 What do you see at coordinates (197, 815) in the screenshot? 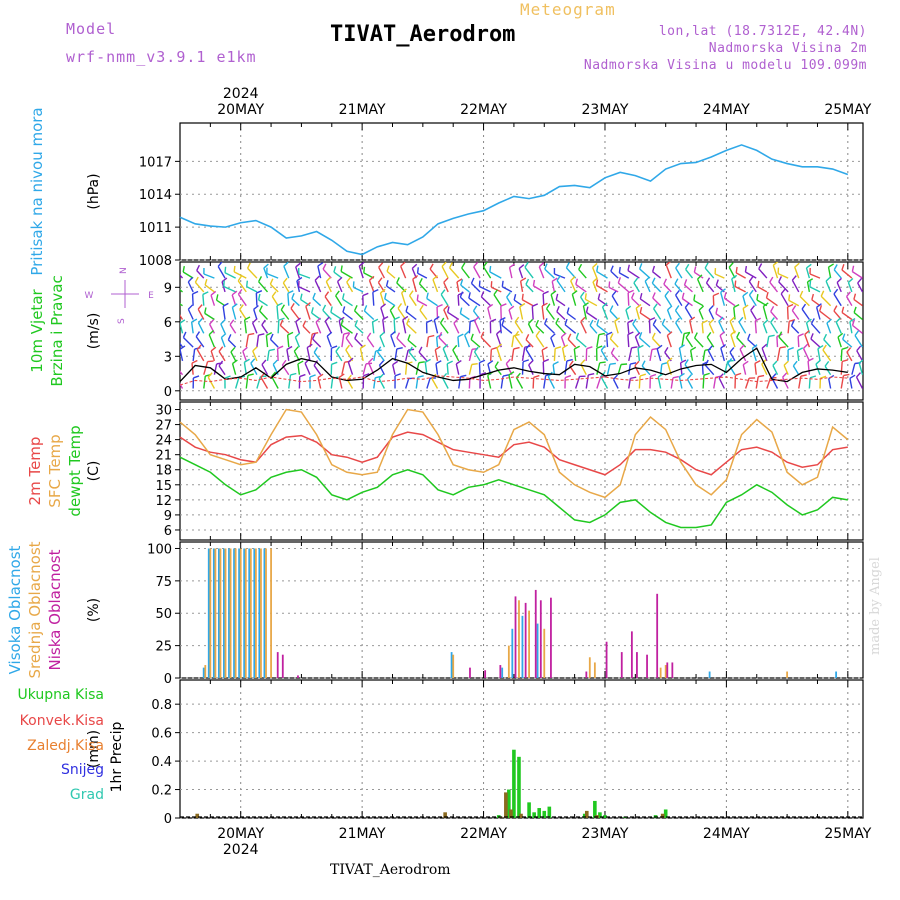
I see `convective-precip-bar` at bounding box center [197, 815].